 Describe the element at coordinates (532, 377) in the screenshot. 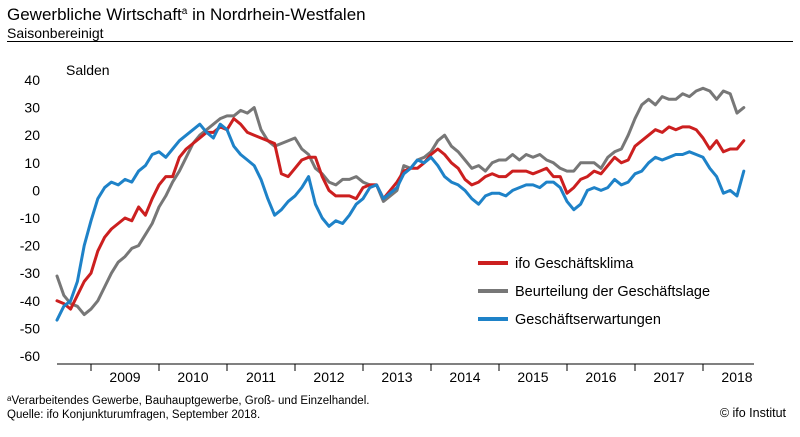

I see `x-tick-label: 2015` at that location.